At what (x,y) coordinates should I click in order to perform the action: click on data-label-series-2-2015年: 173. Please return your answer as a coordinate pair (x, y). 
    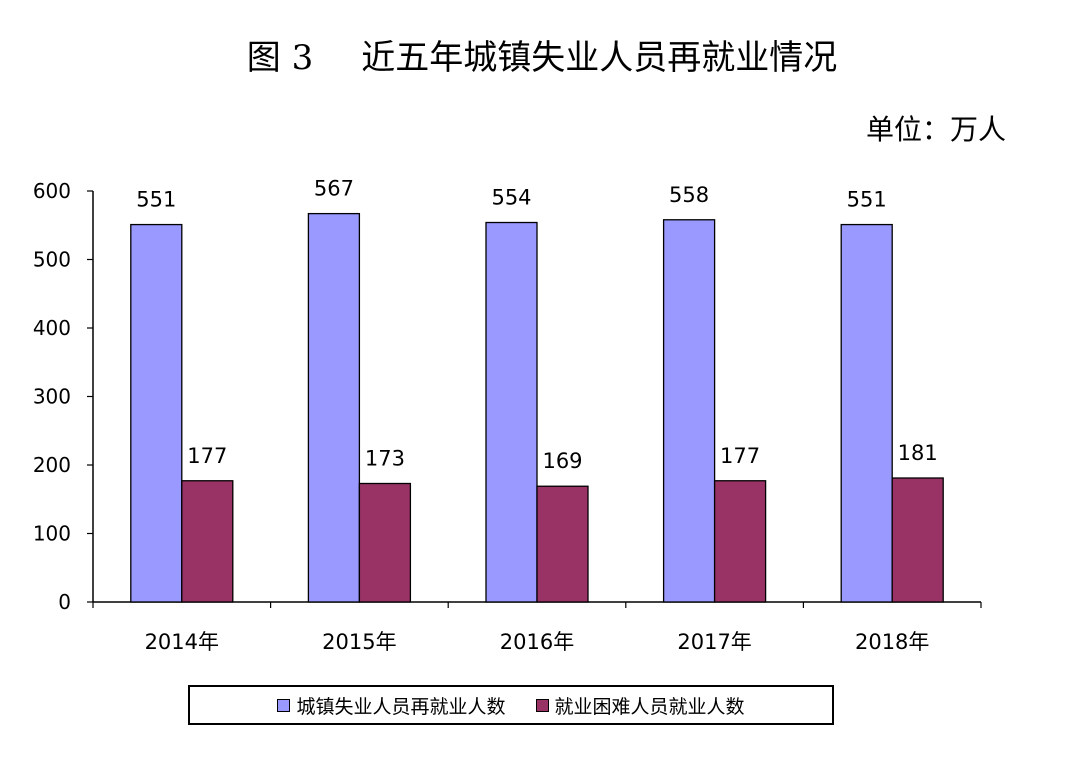
    Looking at the image, I should click on (385, 458).